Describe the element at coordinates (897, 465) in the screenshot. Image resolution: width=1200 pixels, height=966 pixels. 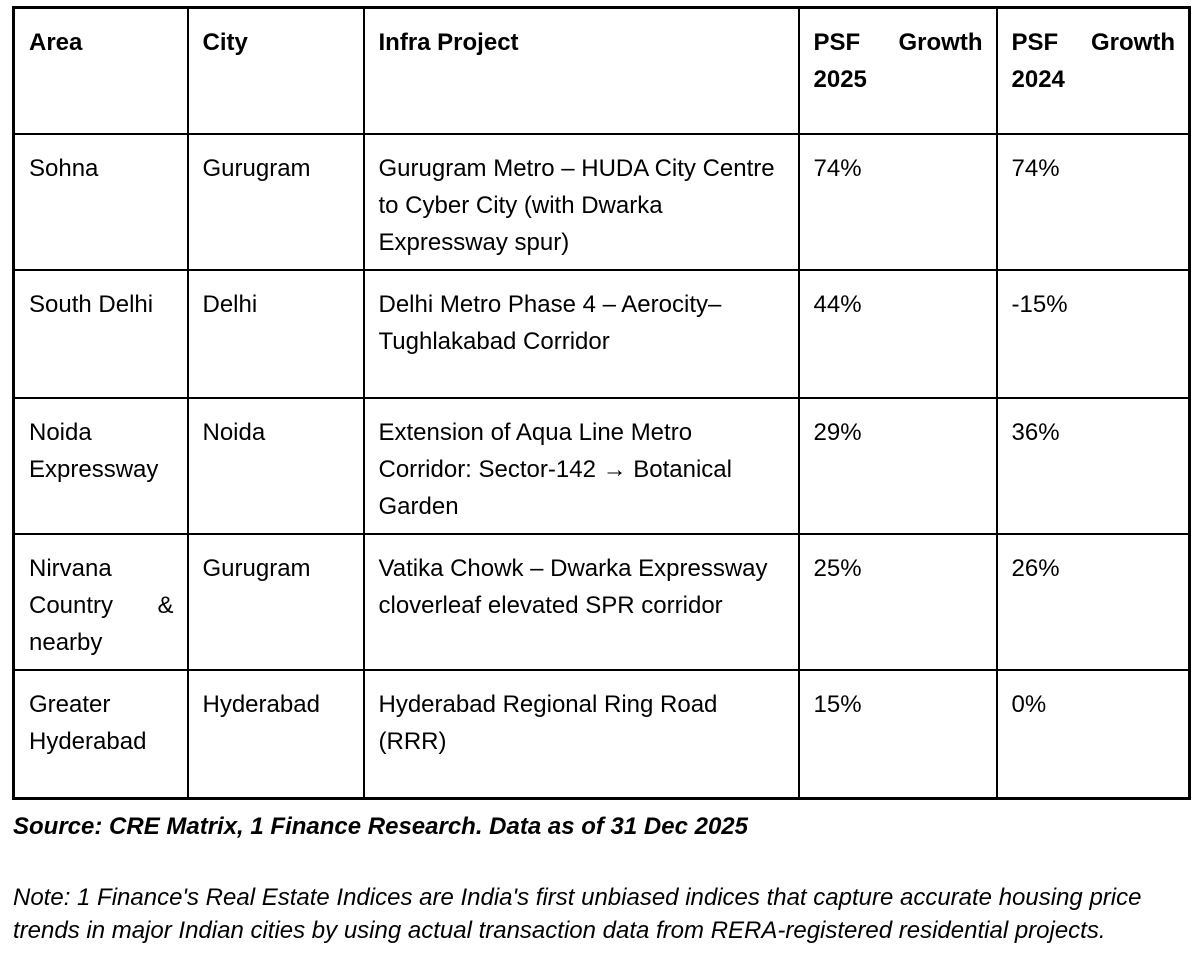
I see `psf-growth-2025-cell: 29%` at that location.